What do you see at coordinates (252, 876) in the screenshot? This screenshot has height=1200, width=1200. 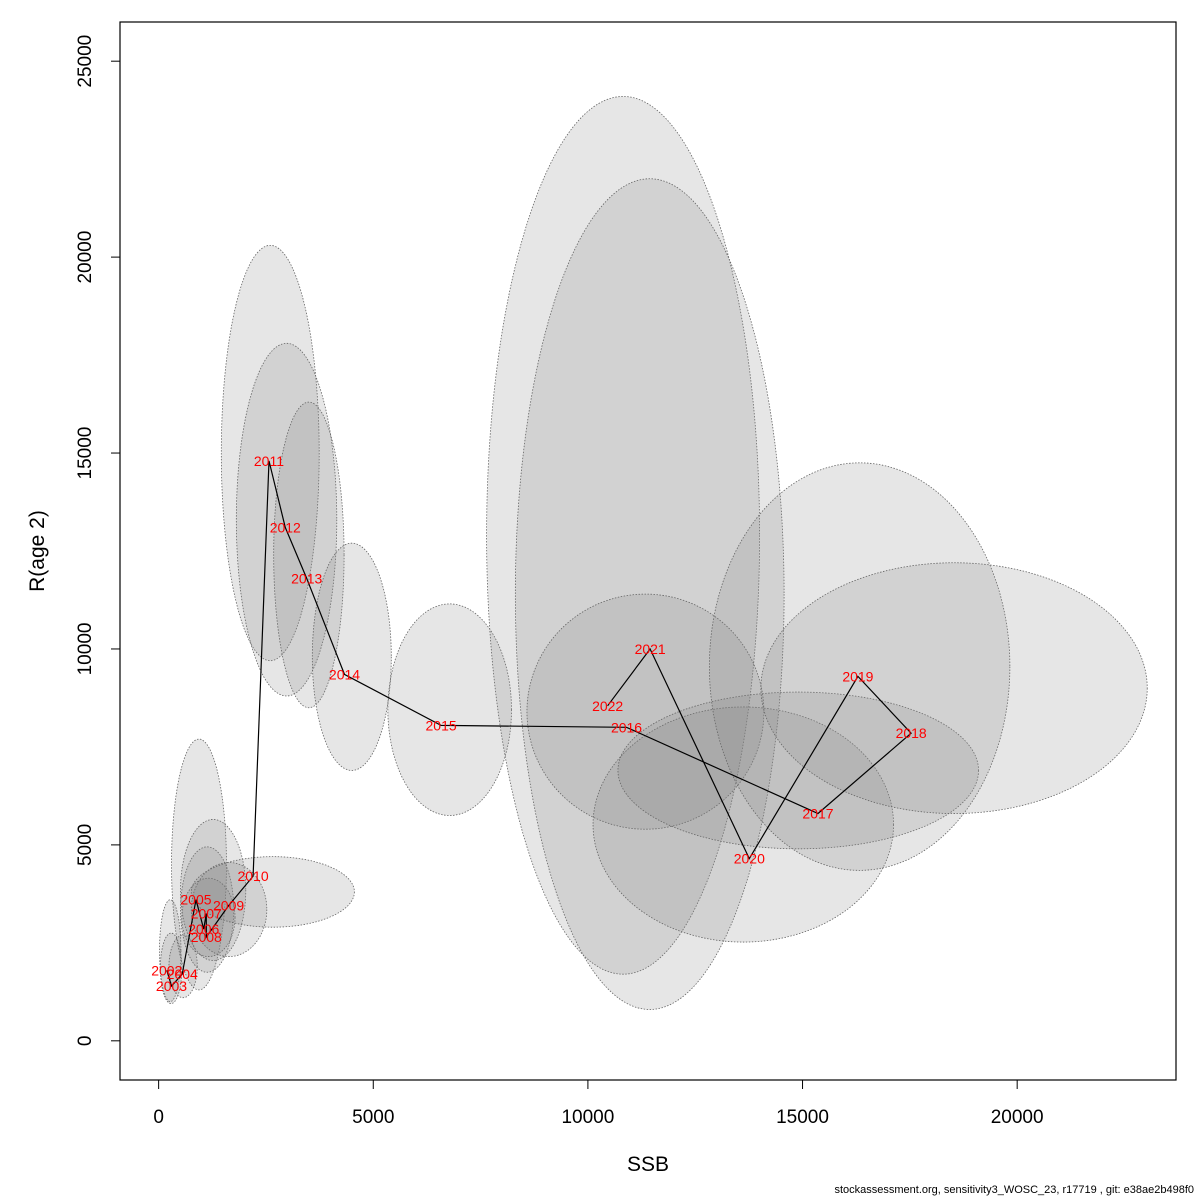 I see `year-label-2010: 2010` at bounding box center [252, 876].